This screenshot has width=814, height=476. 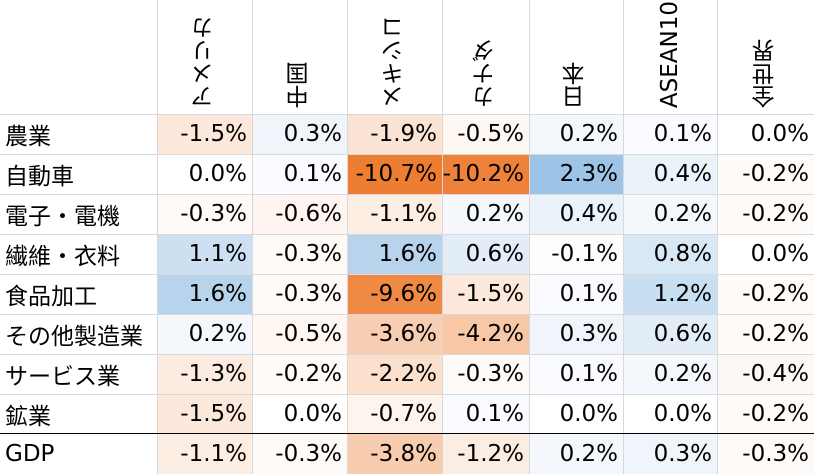 I want to click on heatmap-cell: -10.7%, so click(x=394, y=174).